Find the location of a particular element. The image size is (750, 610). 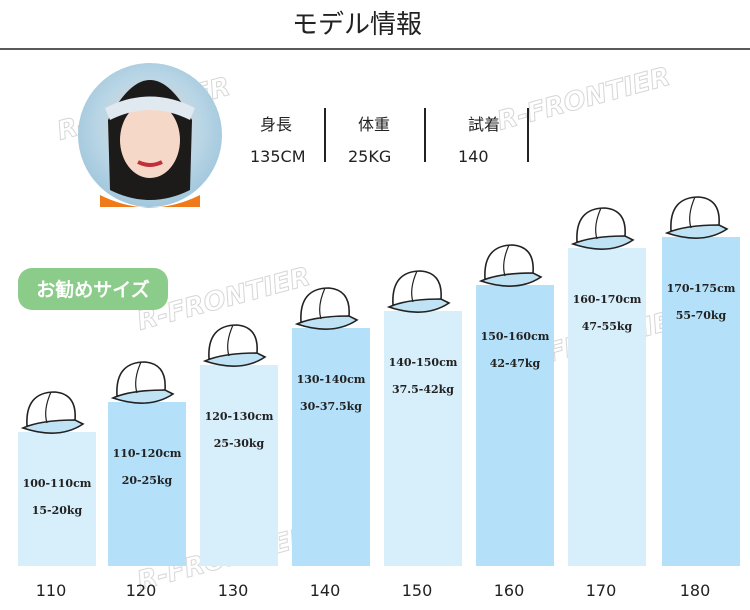

field-value: 135CM is located at coordinates (278, 156).